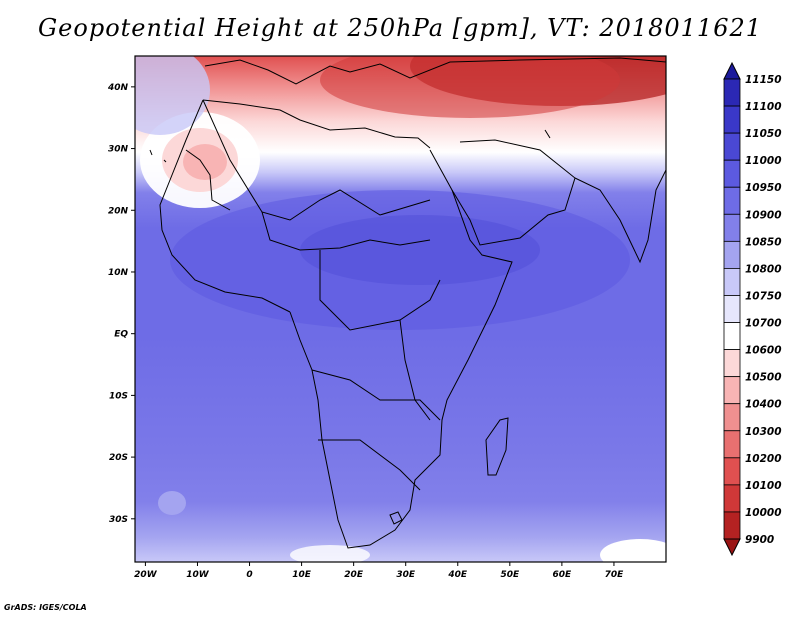 The width and height of the screenshot is (800, 618). Describe the element at coordinates (732, 547) in the screenshot. I see `colorbar-bottom-arrow` at that location.